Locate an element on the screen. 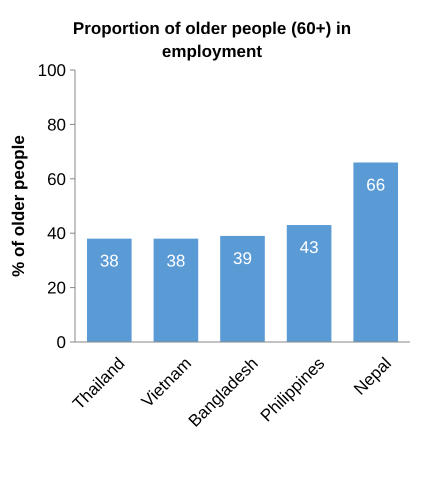 This screenshot has width=425, height=480. y-tick-label: 80 is located at coordinates (56, 124).